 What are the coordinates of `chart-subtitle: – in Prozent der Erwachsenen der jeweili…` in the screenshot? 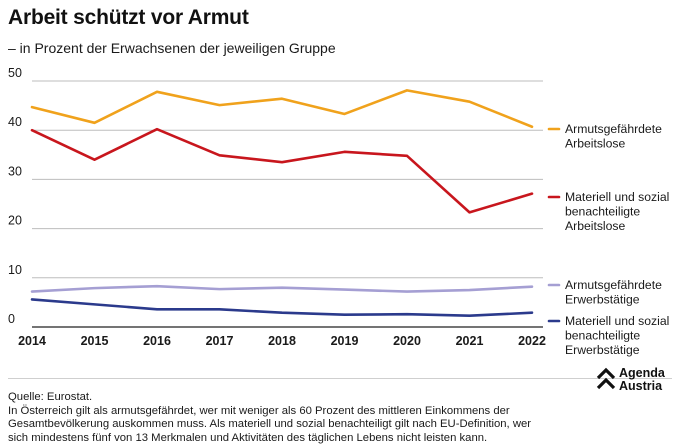 It's located at (172, 48).